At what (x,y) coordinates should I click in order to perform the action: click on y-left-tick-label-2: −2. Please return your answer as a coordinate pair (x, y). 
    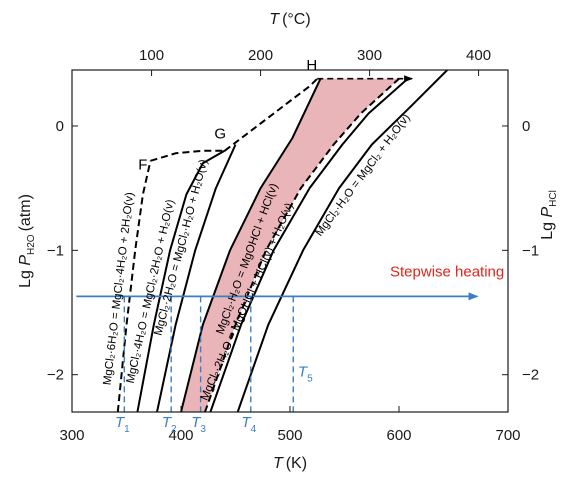
    Looking at the image, I should click on (55, 375).